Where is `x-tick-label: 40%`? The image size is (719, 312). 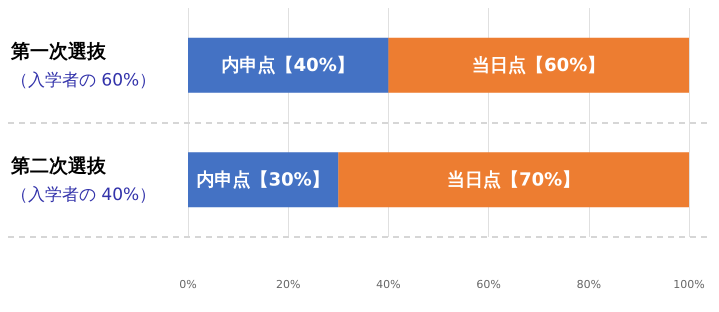 x-tick-label: 40% is located at coordinates (388, 284).